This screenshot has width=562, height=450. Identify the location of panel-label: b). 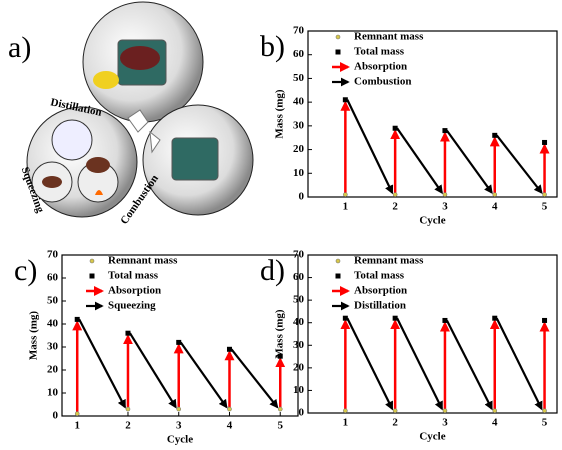
(272, 46).